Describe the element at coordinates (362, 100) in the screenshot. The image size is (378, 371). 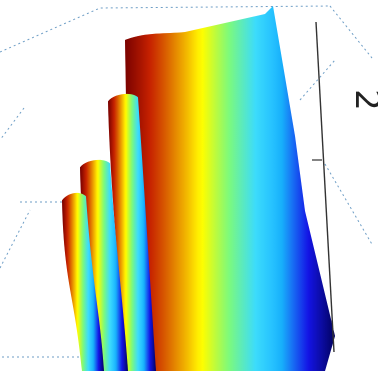
I see `z-tick-label: 2` at that location.